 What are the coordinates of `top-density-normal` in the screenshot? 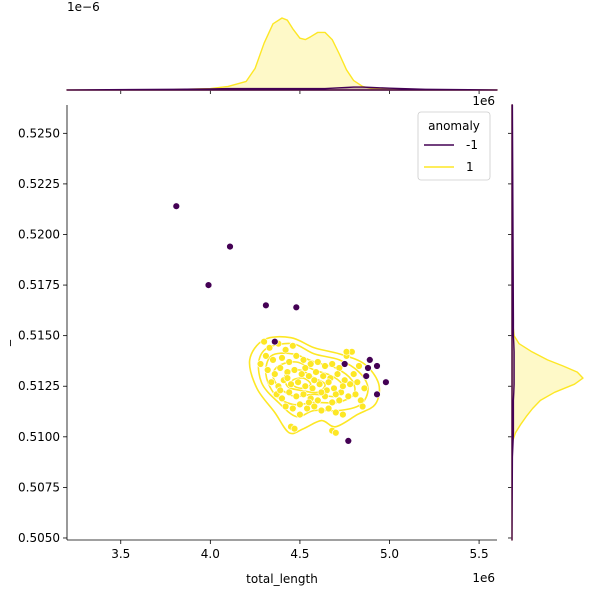 It's located at (282, 54).